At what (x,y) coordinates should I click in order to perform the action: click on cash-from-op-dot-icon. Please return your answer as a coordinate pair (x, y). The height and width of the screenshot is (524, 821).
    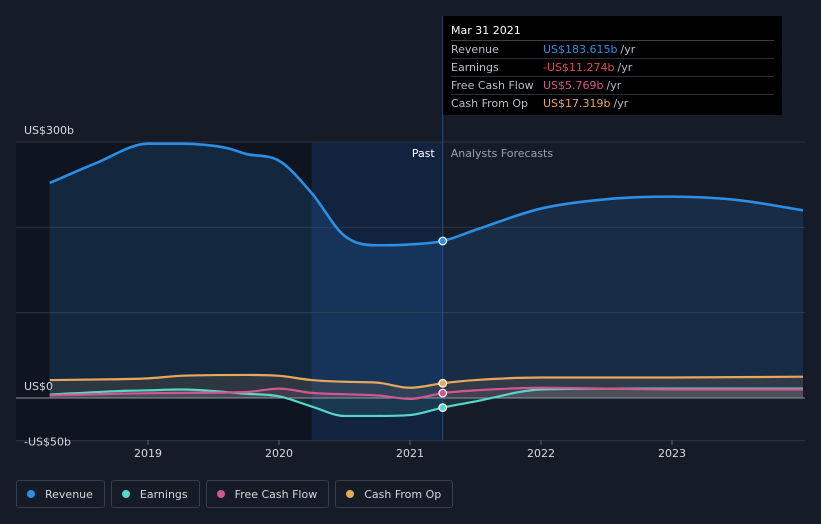
    Looking at the image, I should click on (350, 494).